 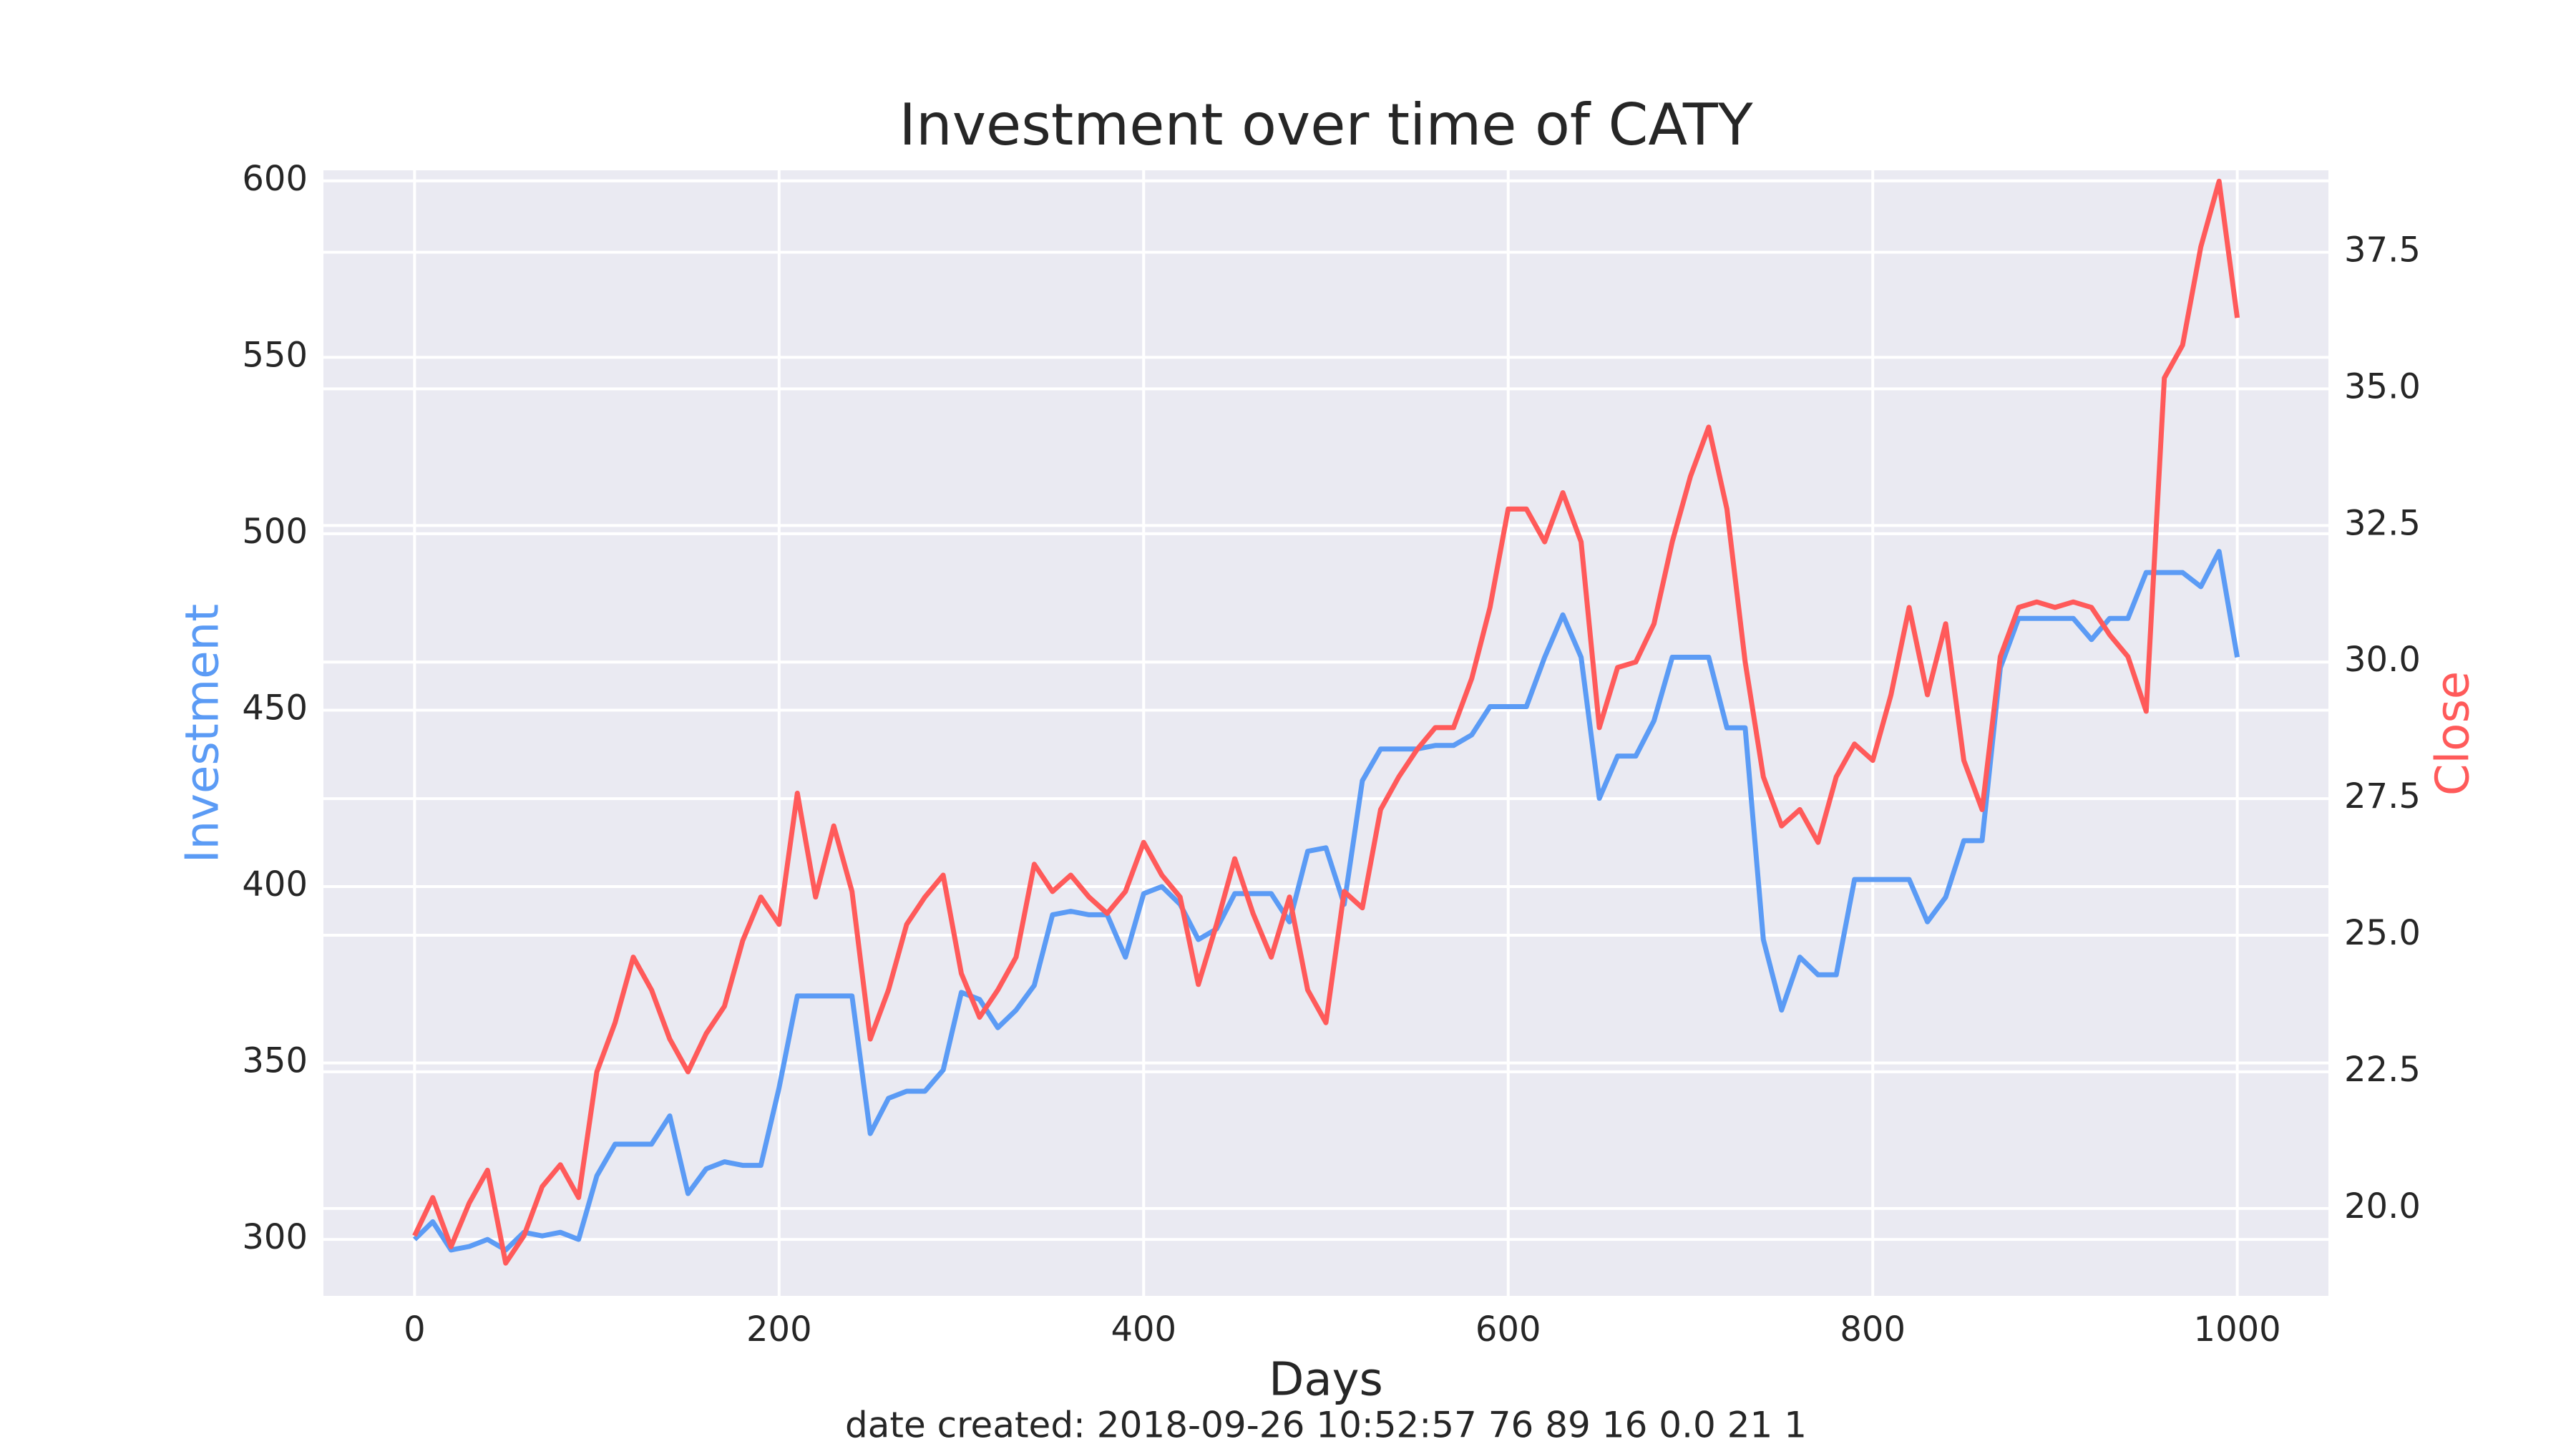 What do you see at coordinates (2382, 933) in the screenshot?
I see `y2-tick-label: 25.0` at bounding box center [2382, 933].